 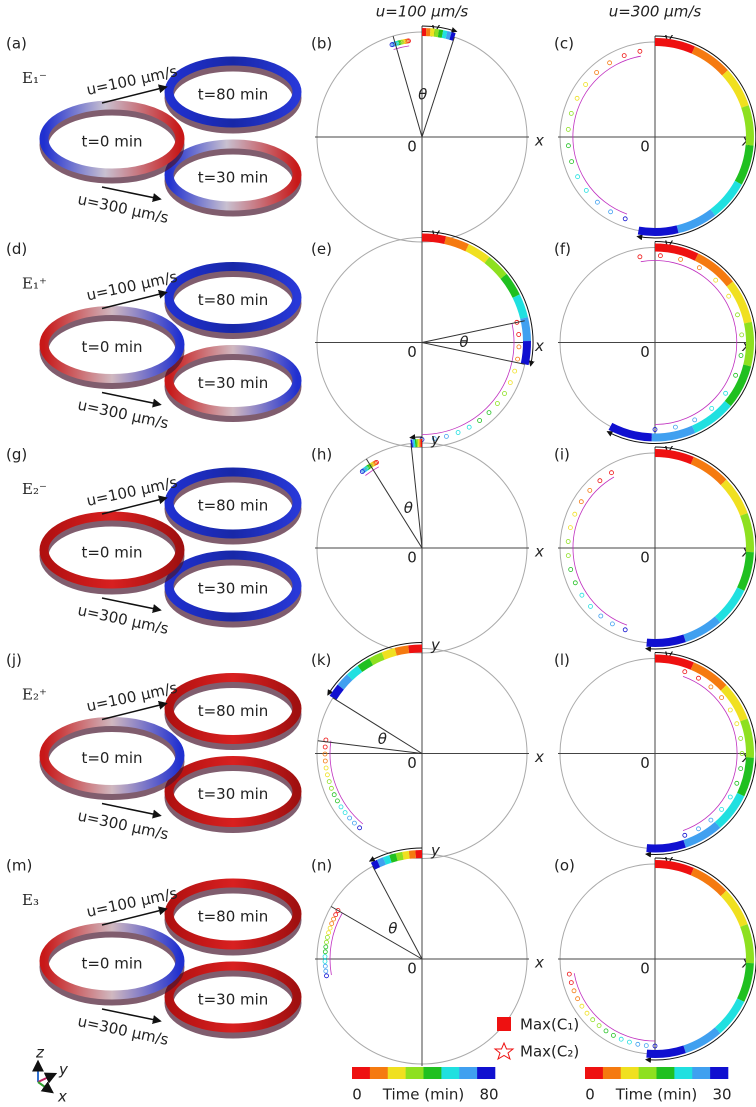 What do you see at coordinates (34, 695) in the screenshot?
I see `mode-label: E₂⁺` at bounding box center [34, 695].